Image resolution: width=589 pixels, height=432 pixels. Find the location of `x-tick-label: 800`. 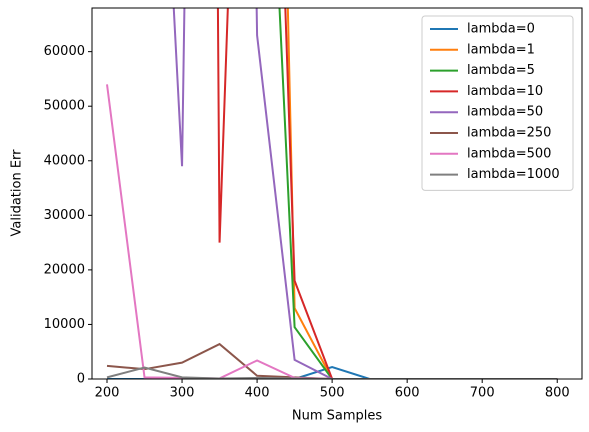

x-tick-label: 800 is located at coordinates (557, 393).